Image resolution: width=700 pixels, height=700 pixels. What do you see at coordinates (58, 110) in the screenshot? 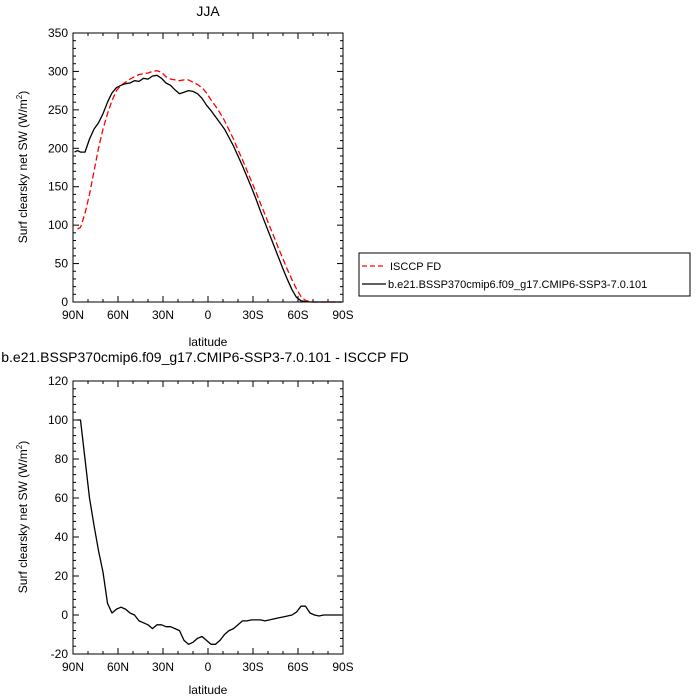
I see `top-ytick-label: 250` at bounding box center [58, 110].